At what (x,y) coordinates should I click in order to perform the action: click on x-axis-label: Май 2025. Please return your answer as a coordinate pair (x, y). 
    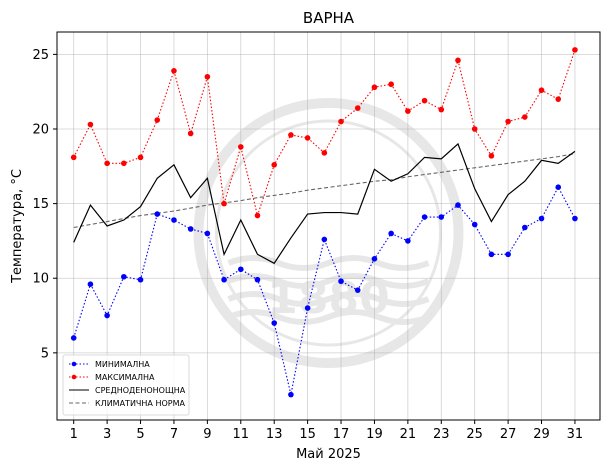
    Looking at the image, I should click on (328, 454).